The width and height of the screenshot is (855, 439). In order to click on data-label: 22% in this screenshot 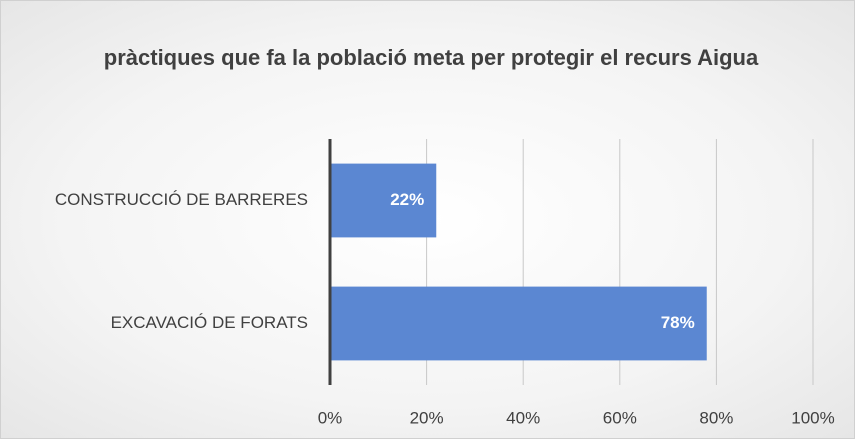, I will do `click(407, 199)`.